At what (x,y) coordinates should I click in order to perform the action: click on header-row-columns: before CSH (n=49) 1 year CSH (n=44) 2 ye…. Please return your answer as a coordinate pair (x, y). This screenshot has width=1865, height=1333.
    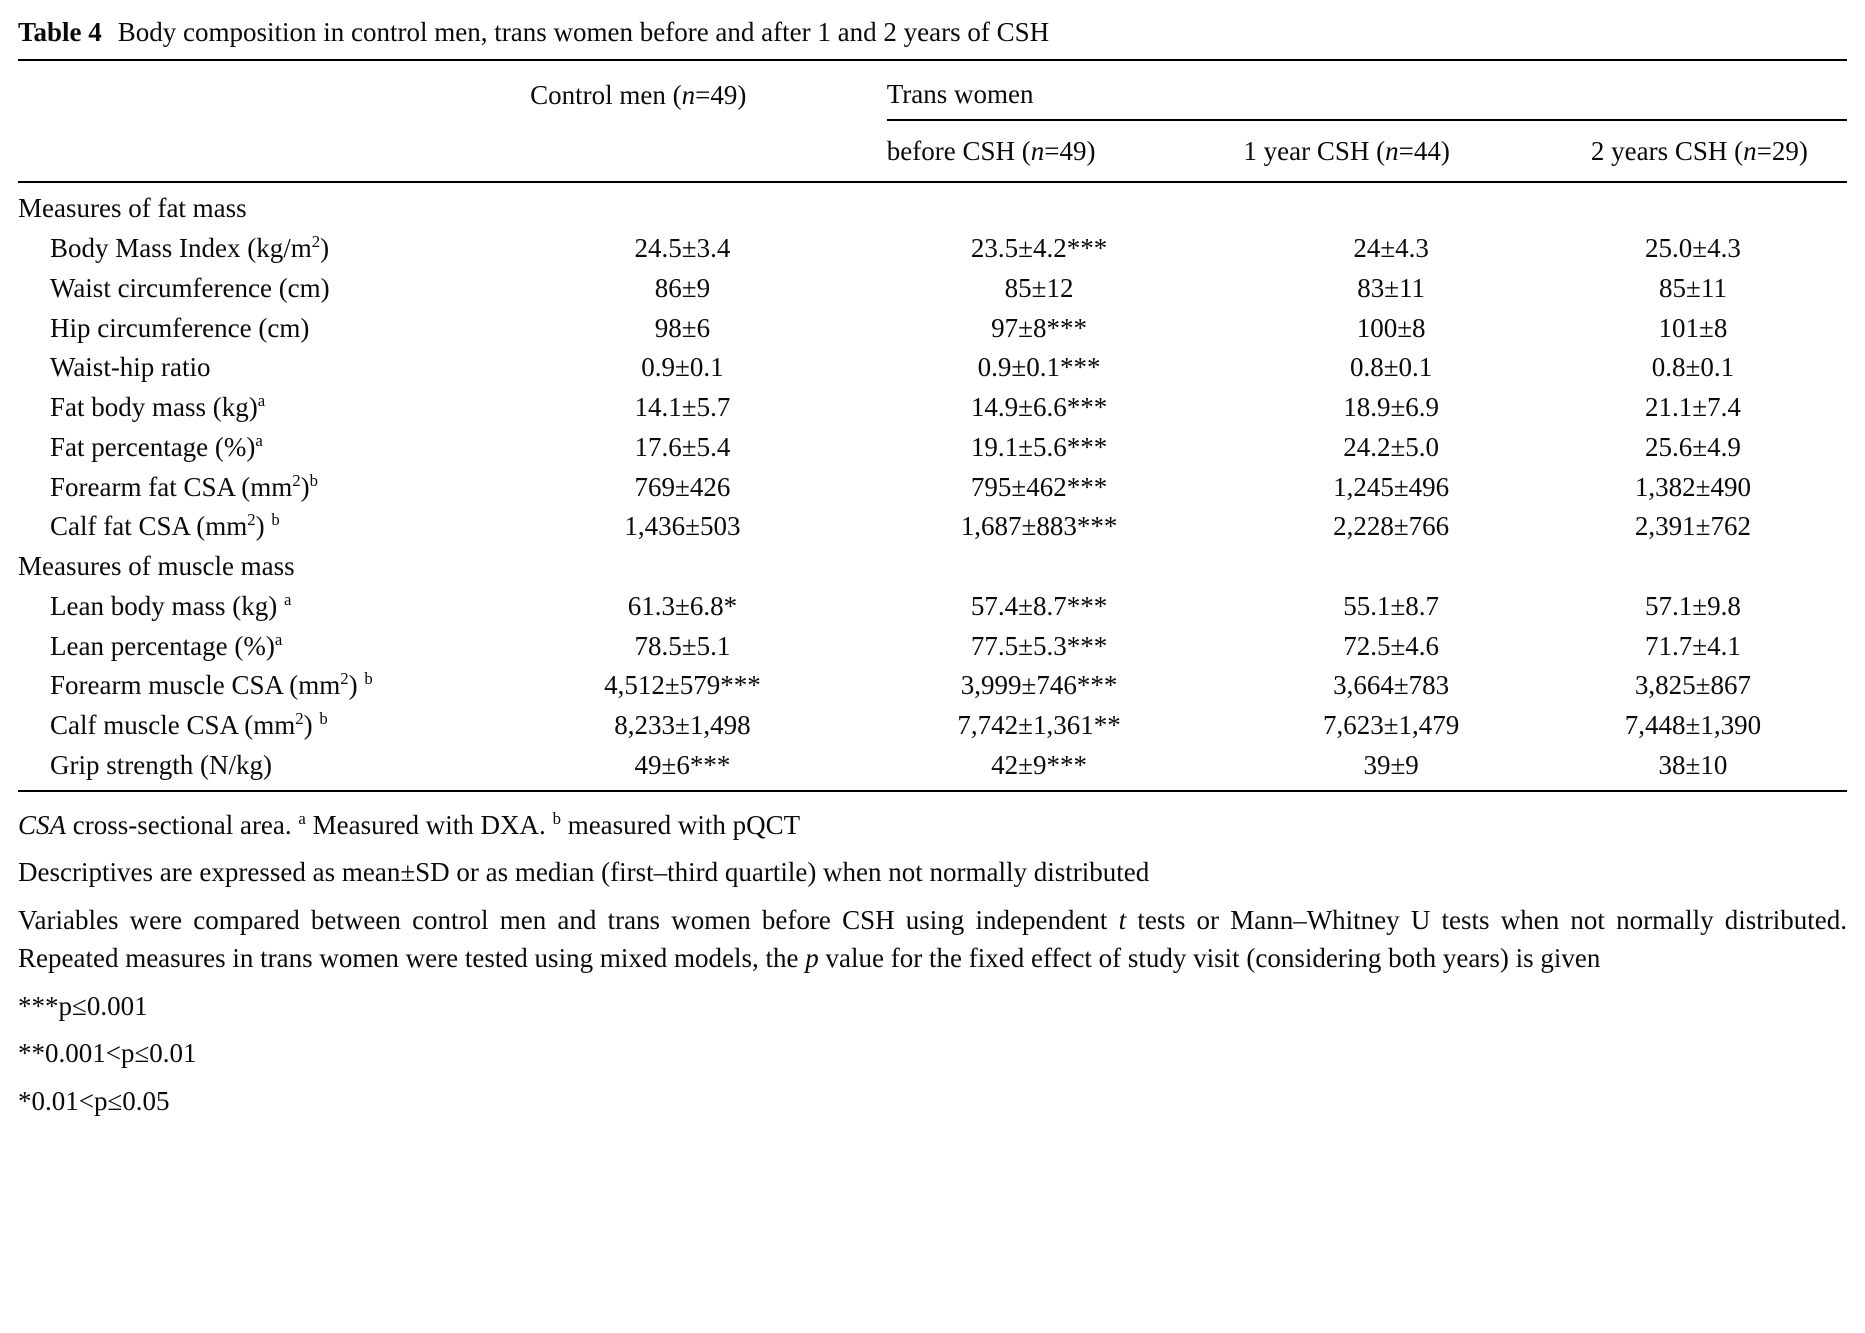
    Looking at the image, I should click on (932, 151).